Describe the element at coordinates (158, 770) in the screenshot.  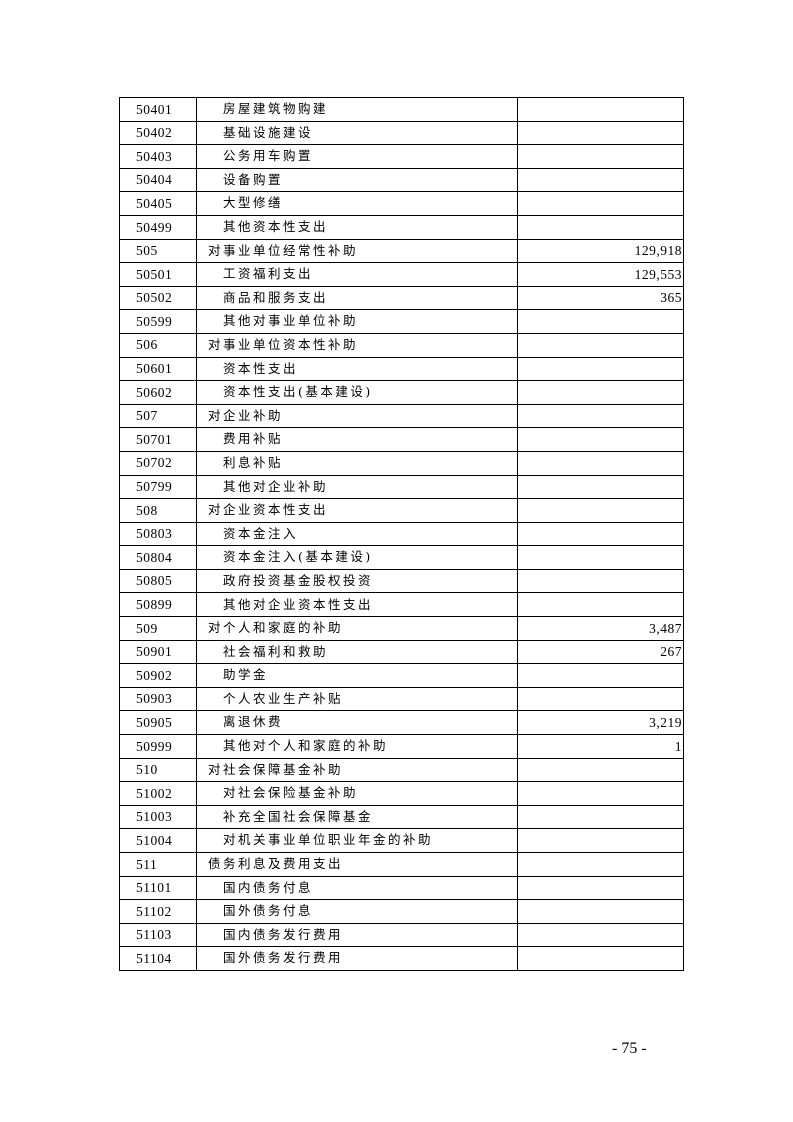
I see `code-cell: 510` at that location.